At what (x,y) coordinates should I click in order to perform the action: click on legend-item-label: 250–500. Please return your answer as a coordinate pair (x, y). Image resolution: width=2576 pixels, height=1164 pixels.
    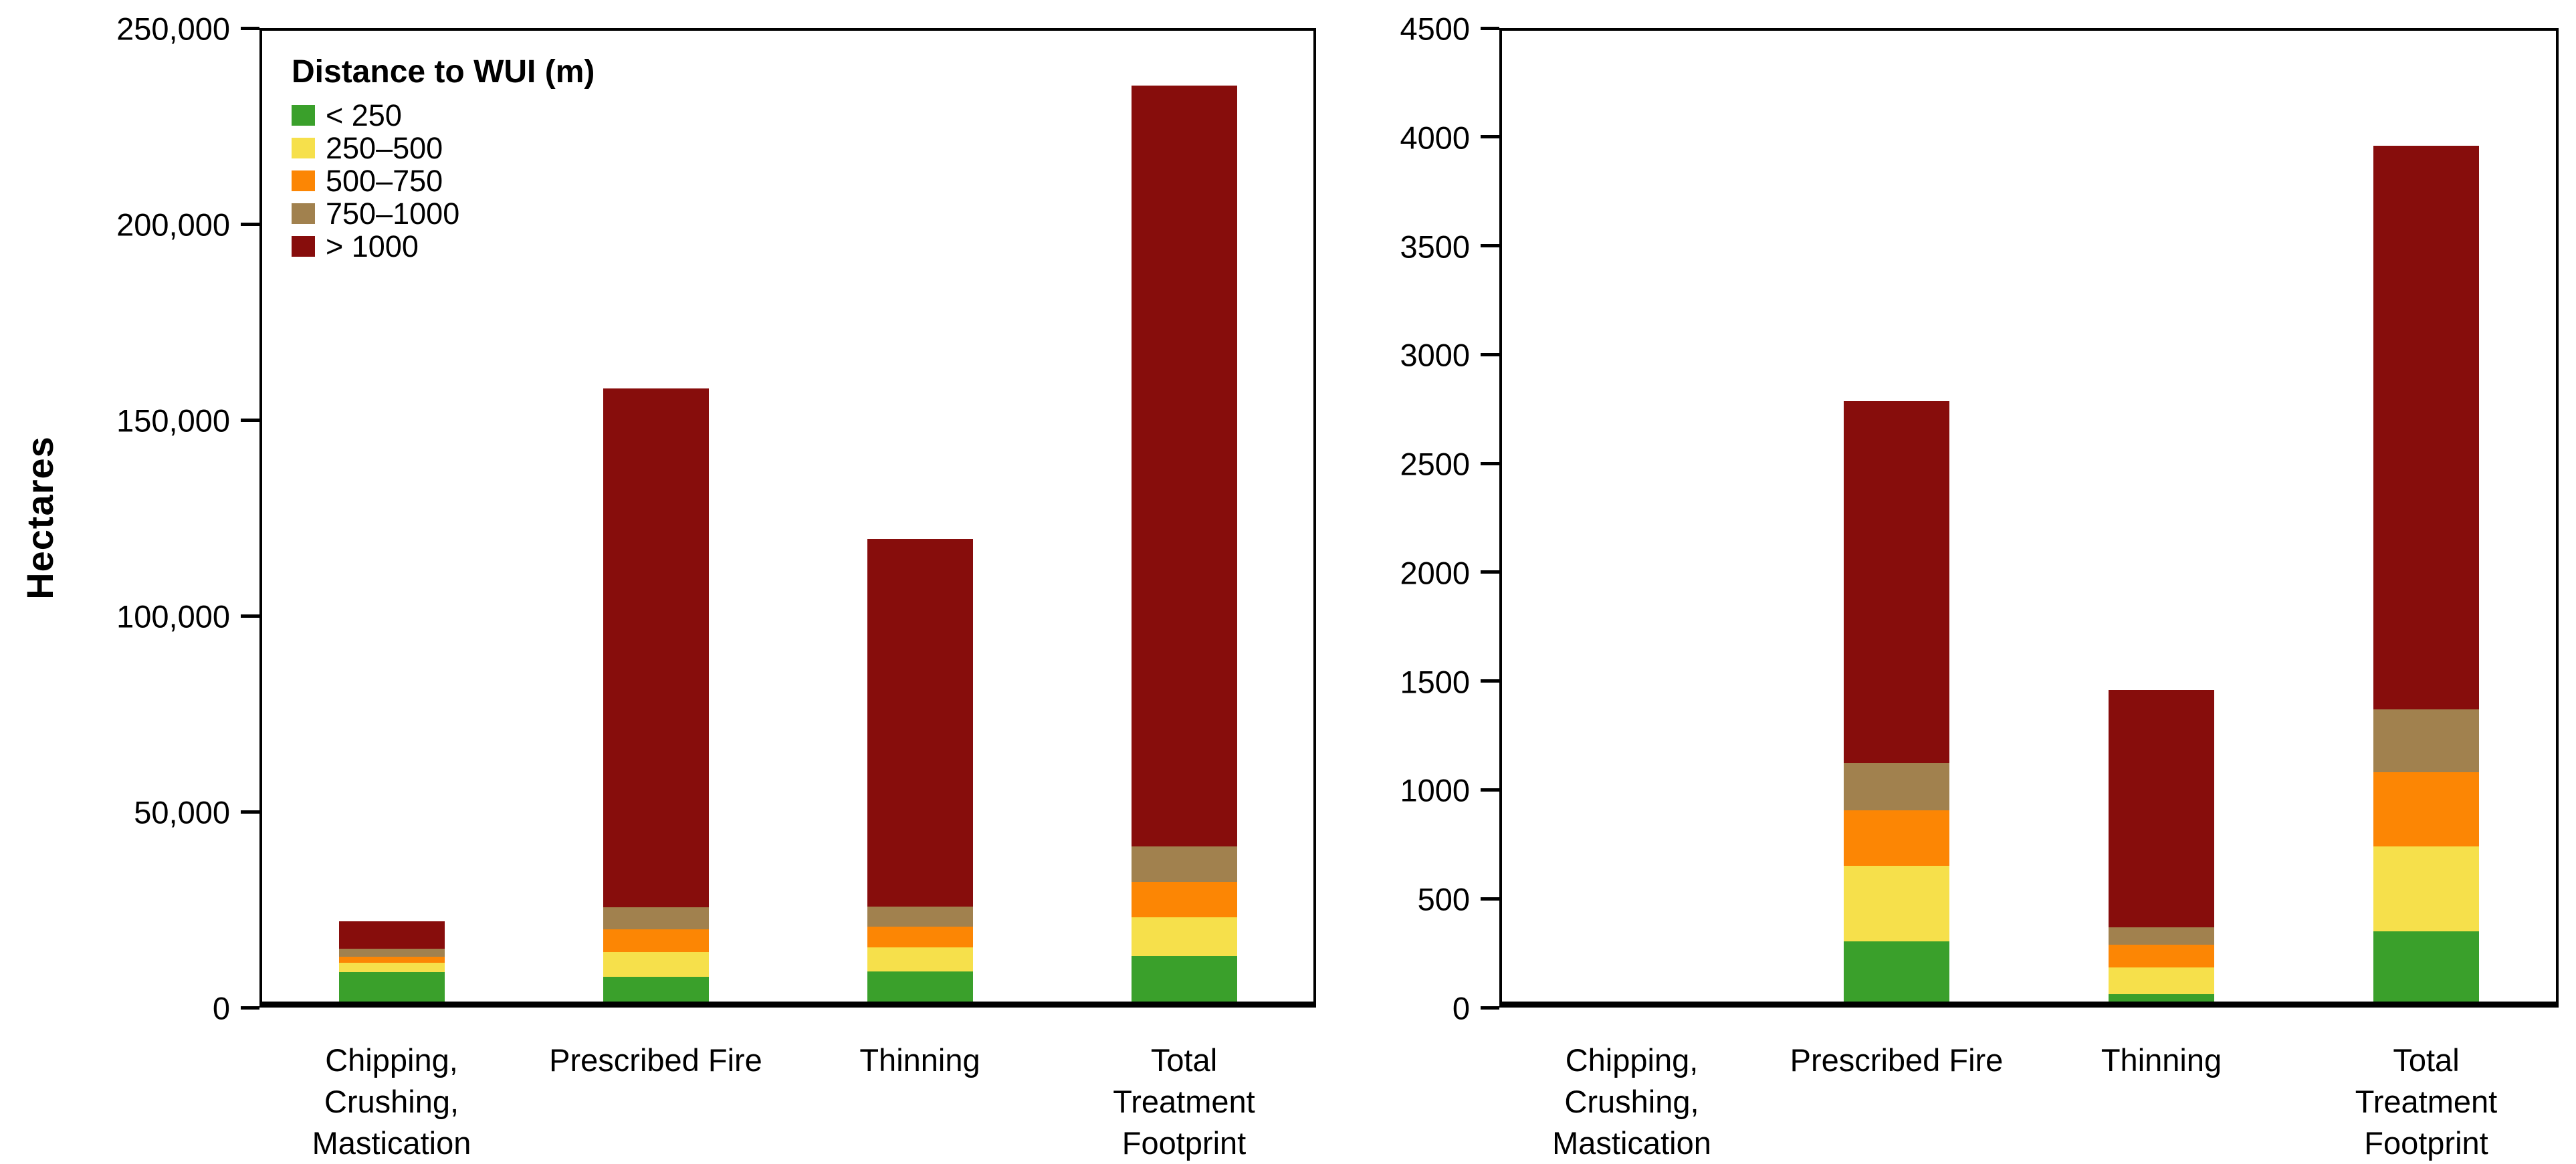
    Looking at the image, I should click on (384, 148).